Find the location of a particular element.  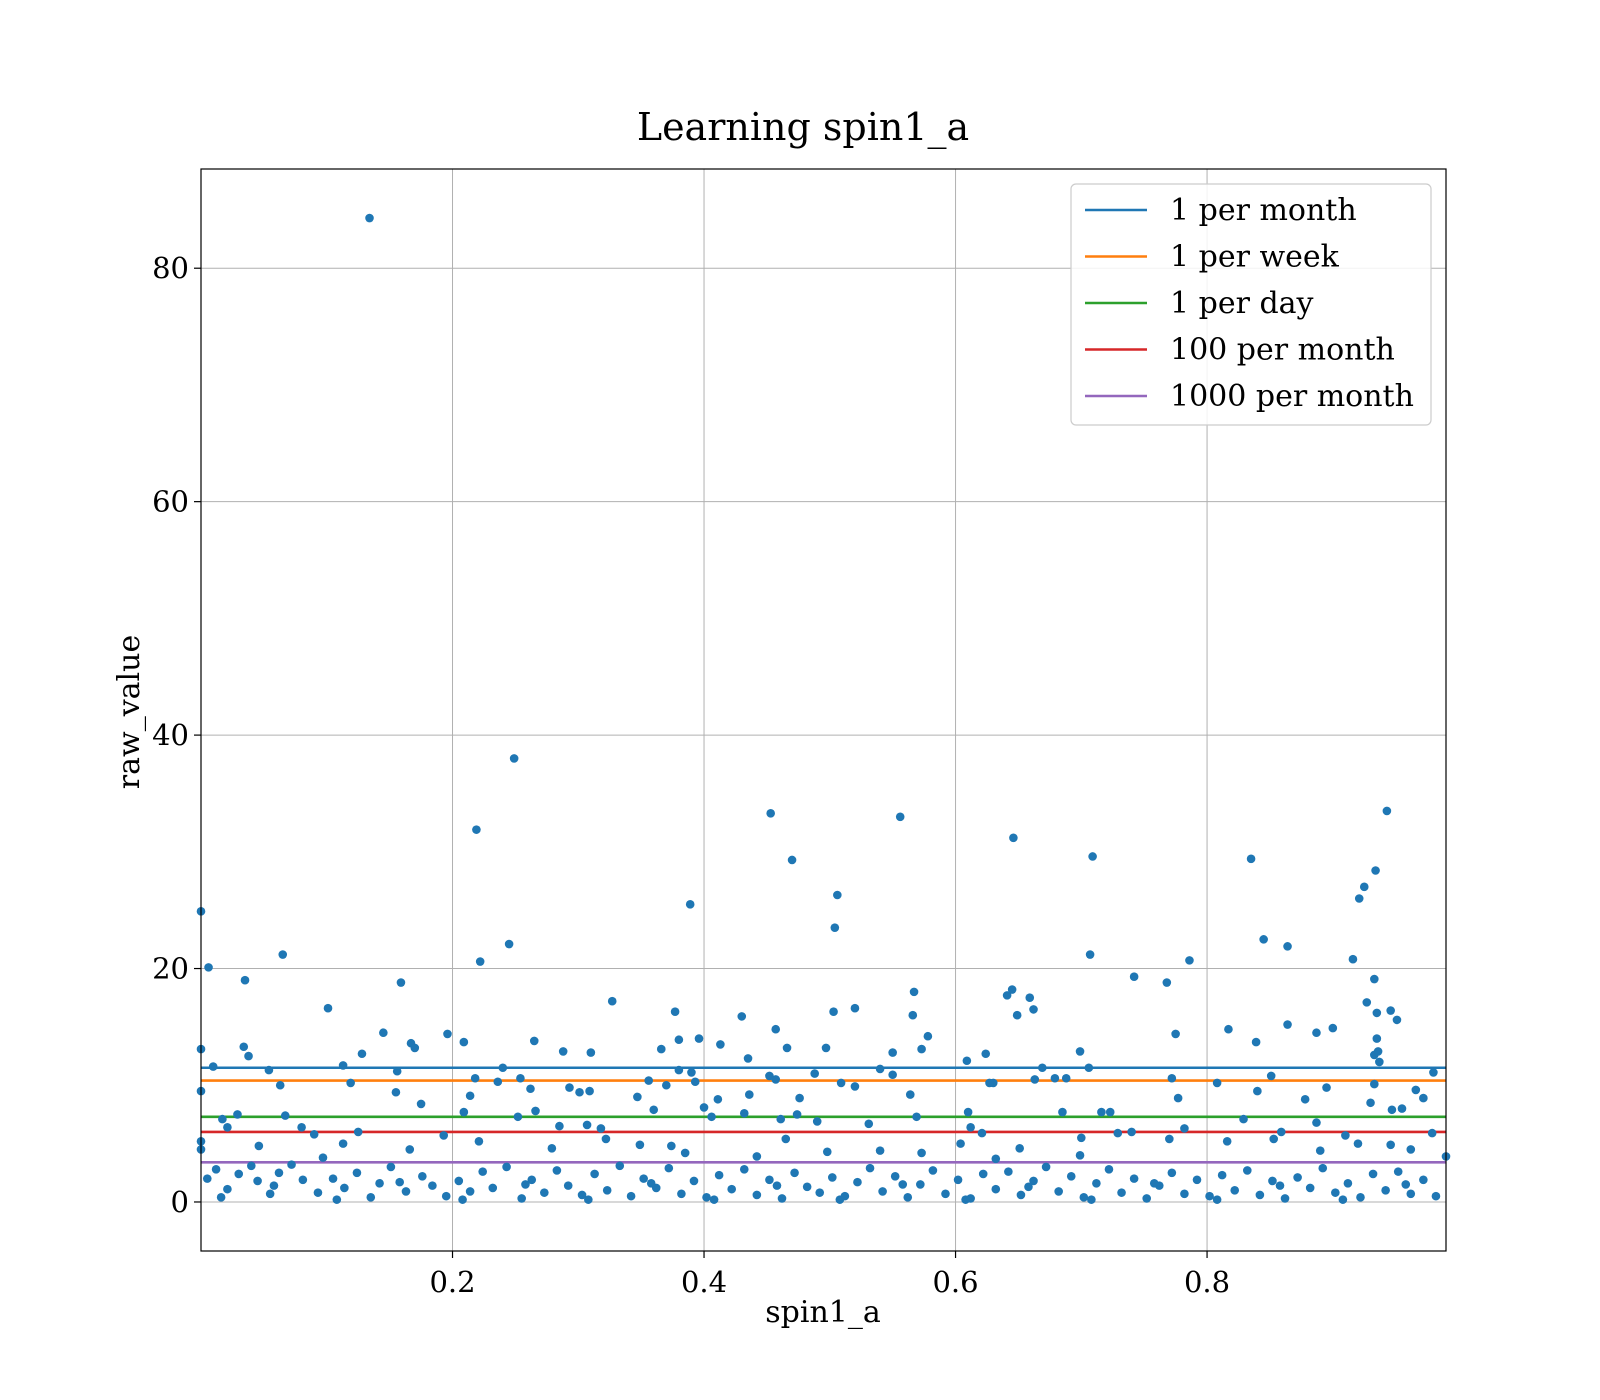

y-tick-label: 80 is located at coordinates (170, 268).